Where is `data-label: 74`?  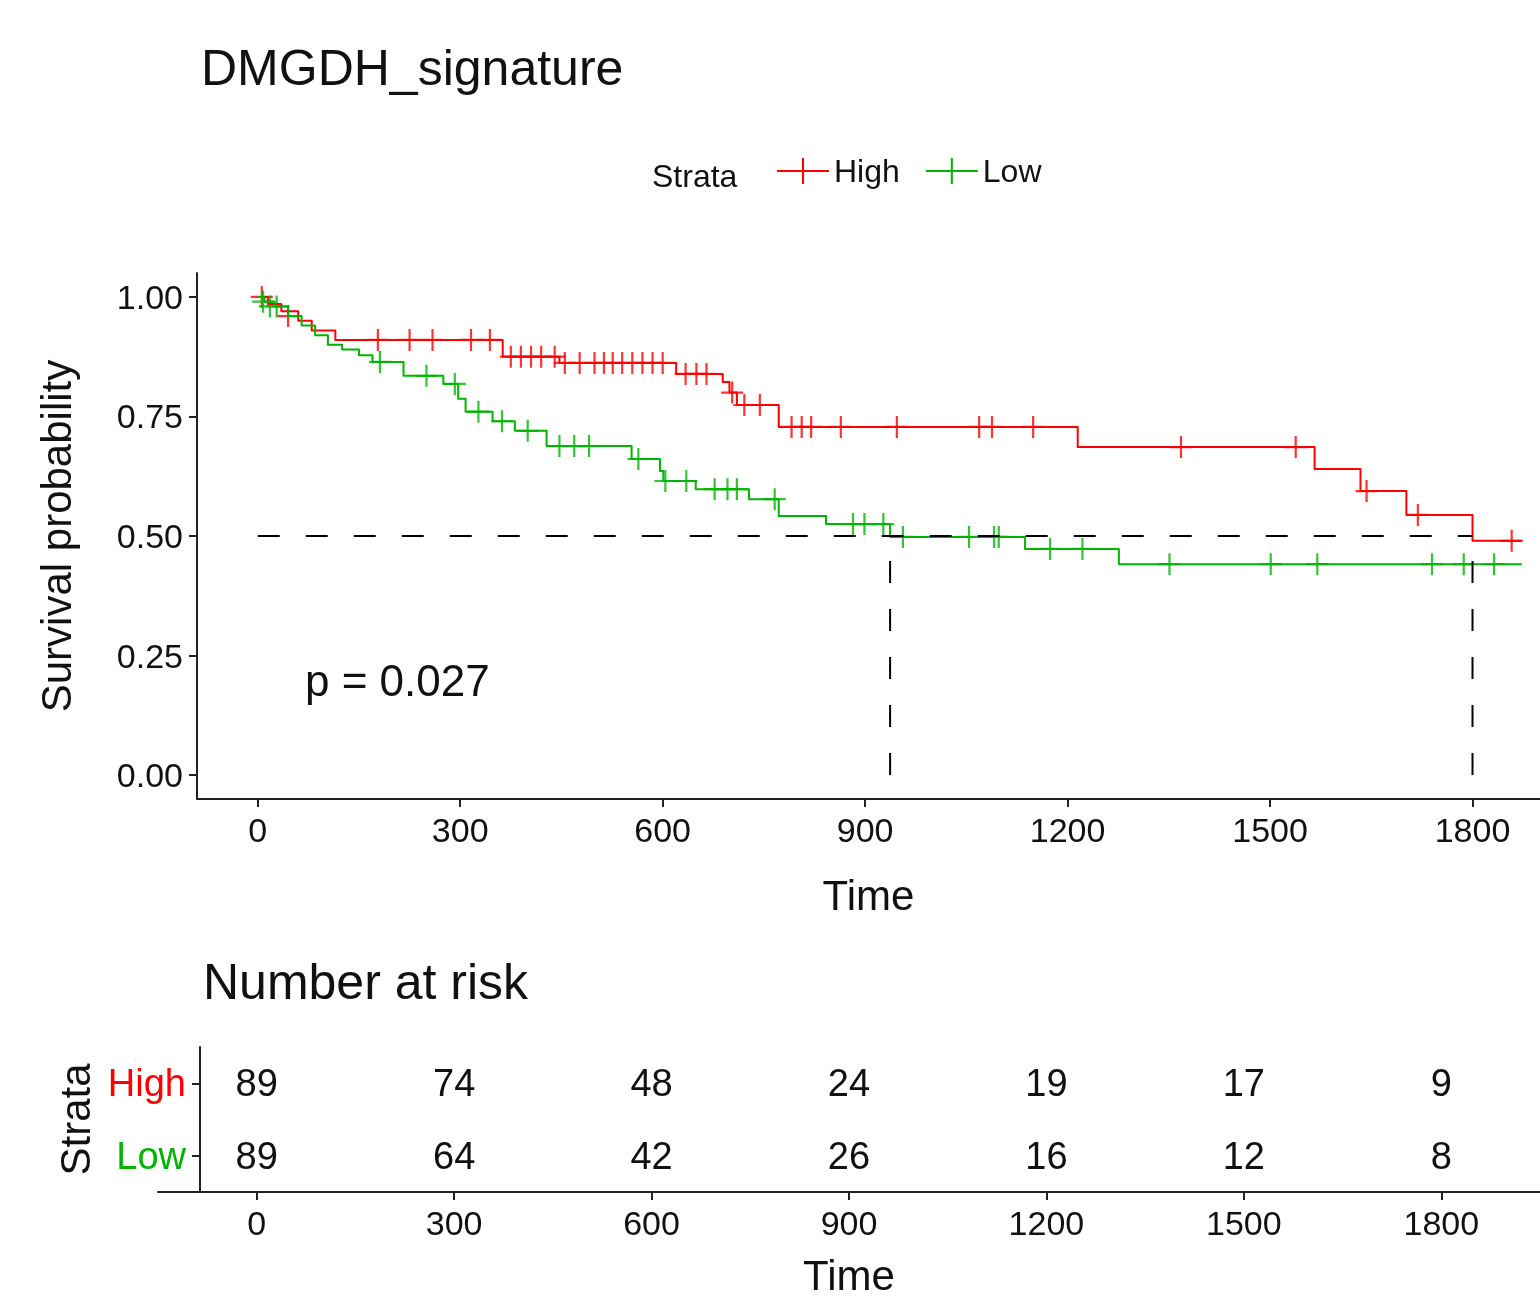 data-label: 74 is located at coordinates (454, 1083).